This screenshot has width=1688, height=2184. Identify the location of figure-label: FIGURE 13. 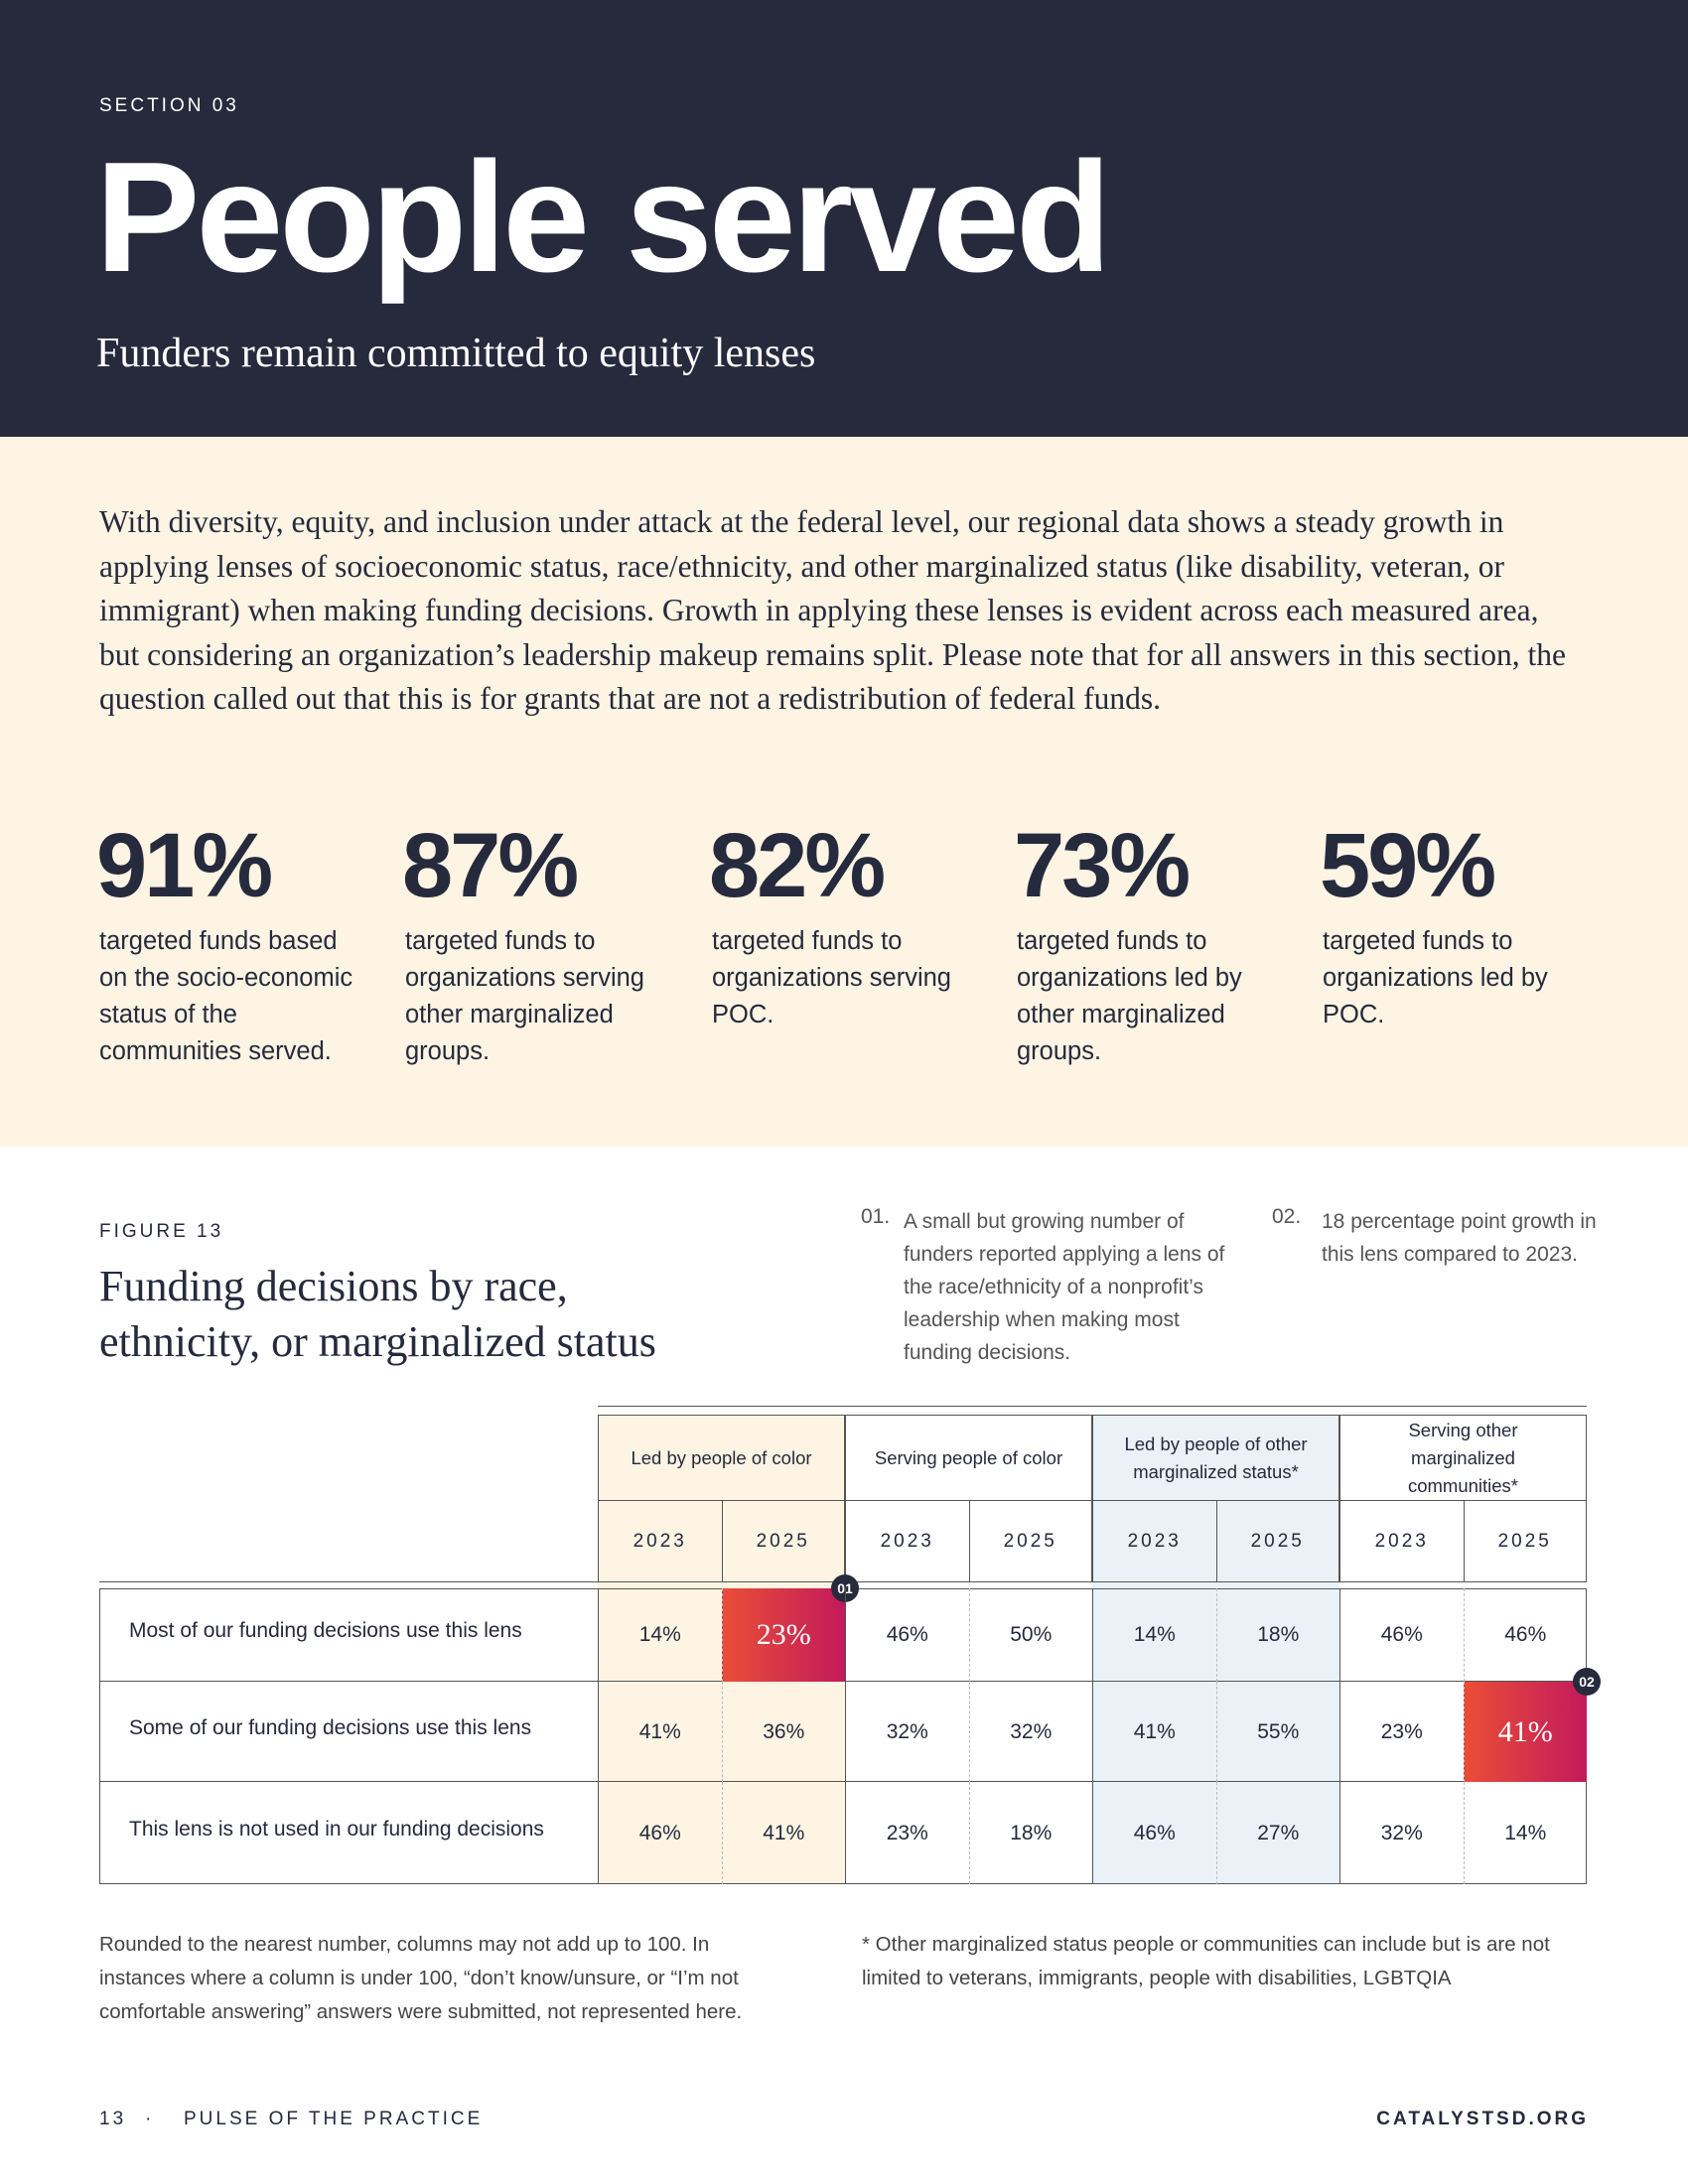
(161, 1231).